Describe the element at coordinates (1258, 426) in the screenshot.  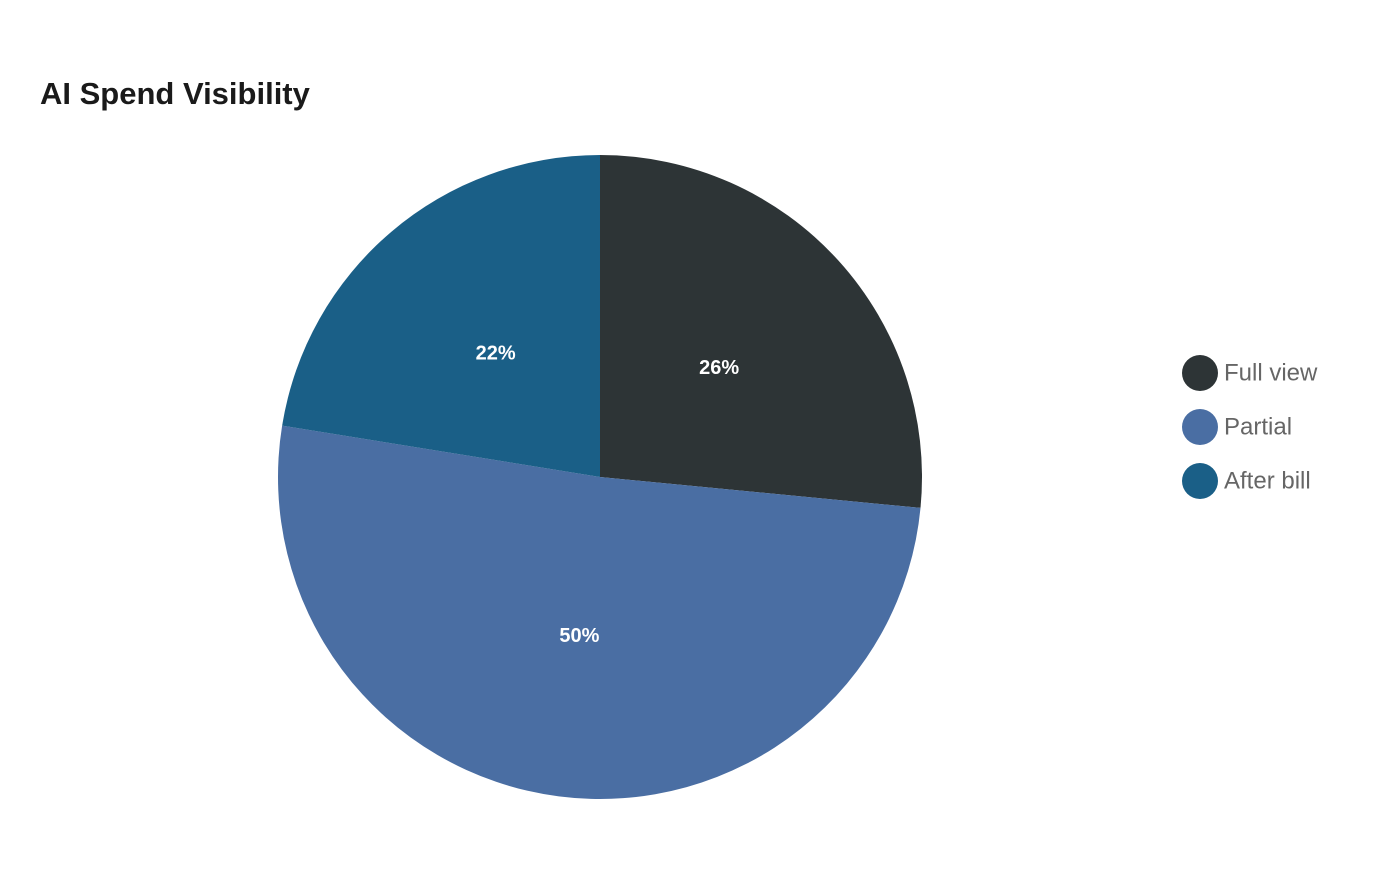
I see `legend-label: Partial` at that location.